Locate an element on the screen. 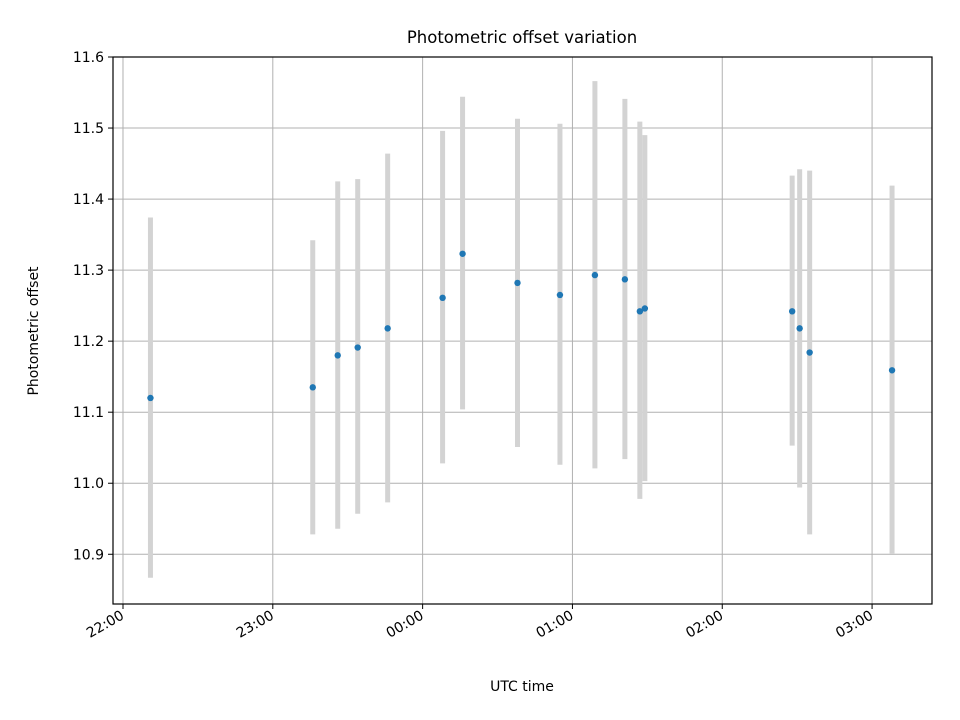 The height and width of the screenshot is (720, 960). y-tick-label: 11.0 is located at coordinates (88, 484).